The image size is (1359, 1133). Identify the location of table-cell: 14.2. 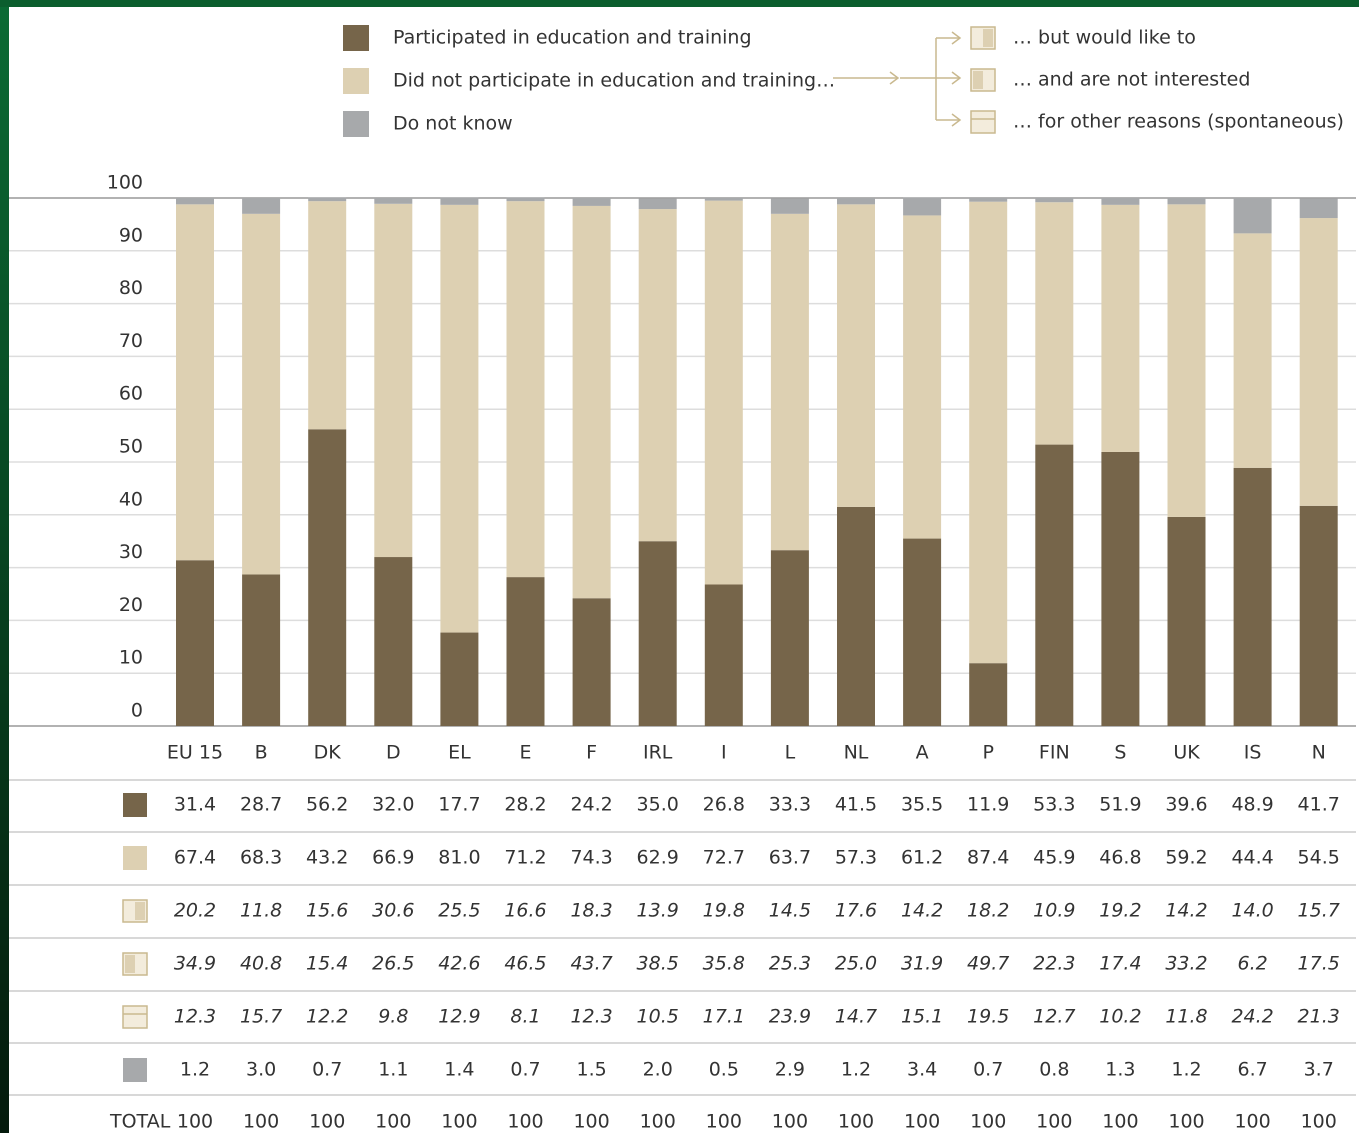
(922, 911).